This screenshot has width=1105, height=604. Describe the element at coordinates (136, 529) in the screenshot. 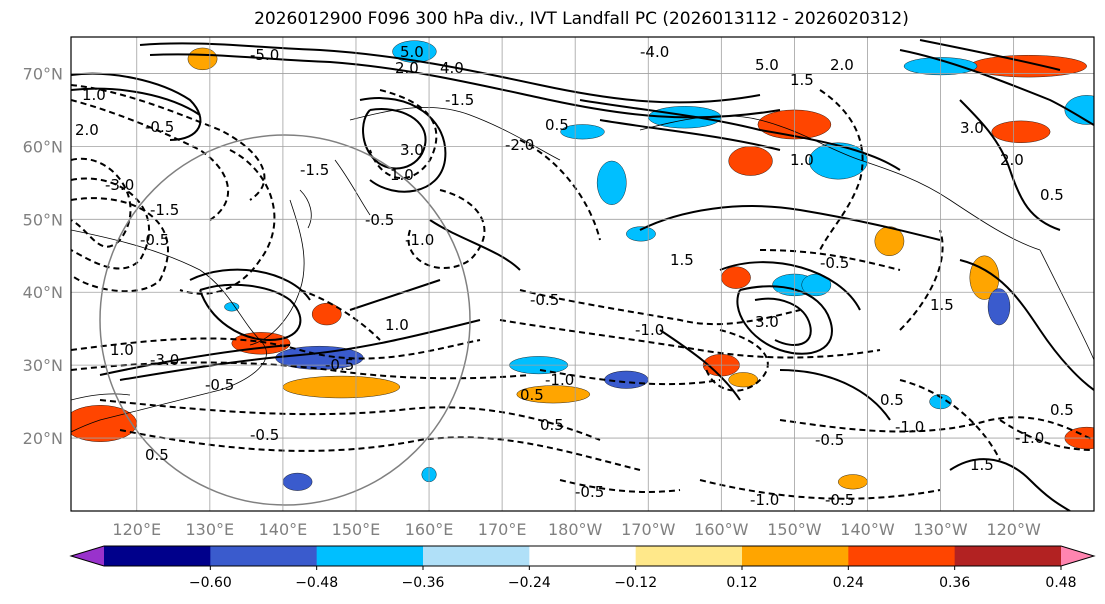

I see `longitude-tick-label: 120°E` at that location.